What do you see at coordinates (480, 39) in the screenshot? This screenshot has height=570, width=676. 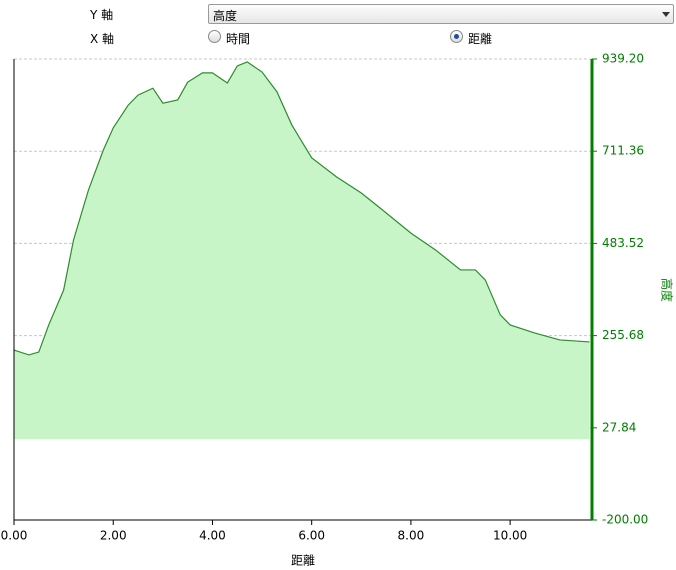 I see `radio-distance-label: 距離` at bounding box center [480, 39].